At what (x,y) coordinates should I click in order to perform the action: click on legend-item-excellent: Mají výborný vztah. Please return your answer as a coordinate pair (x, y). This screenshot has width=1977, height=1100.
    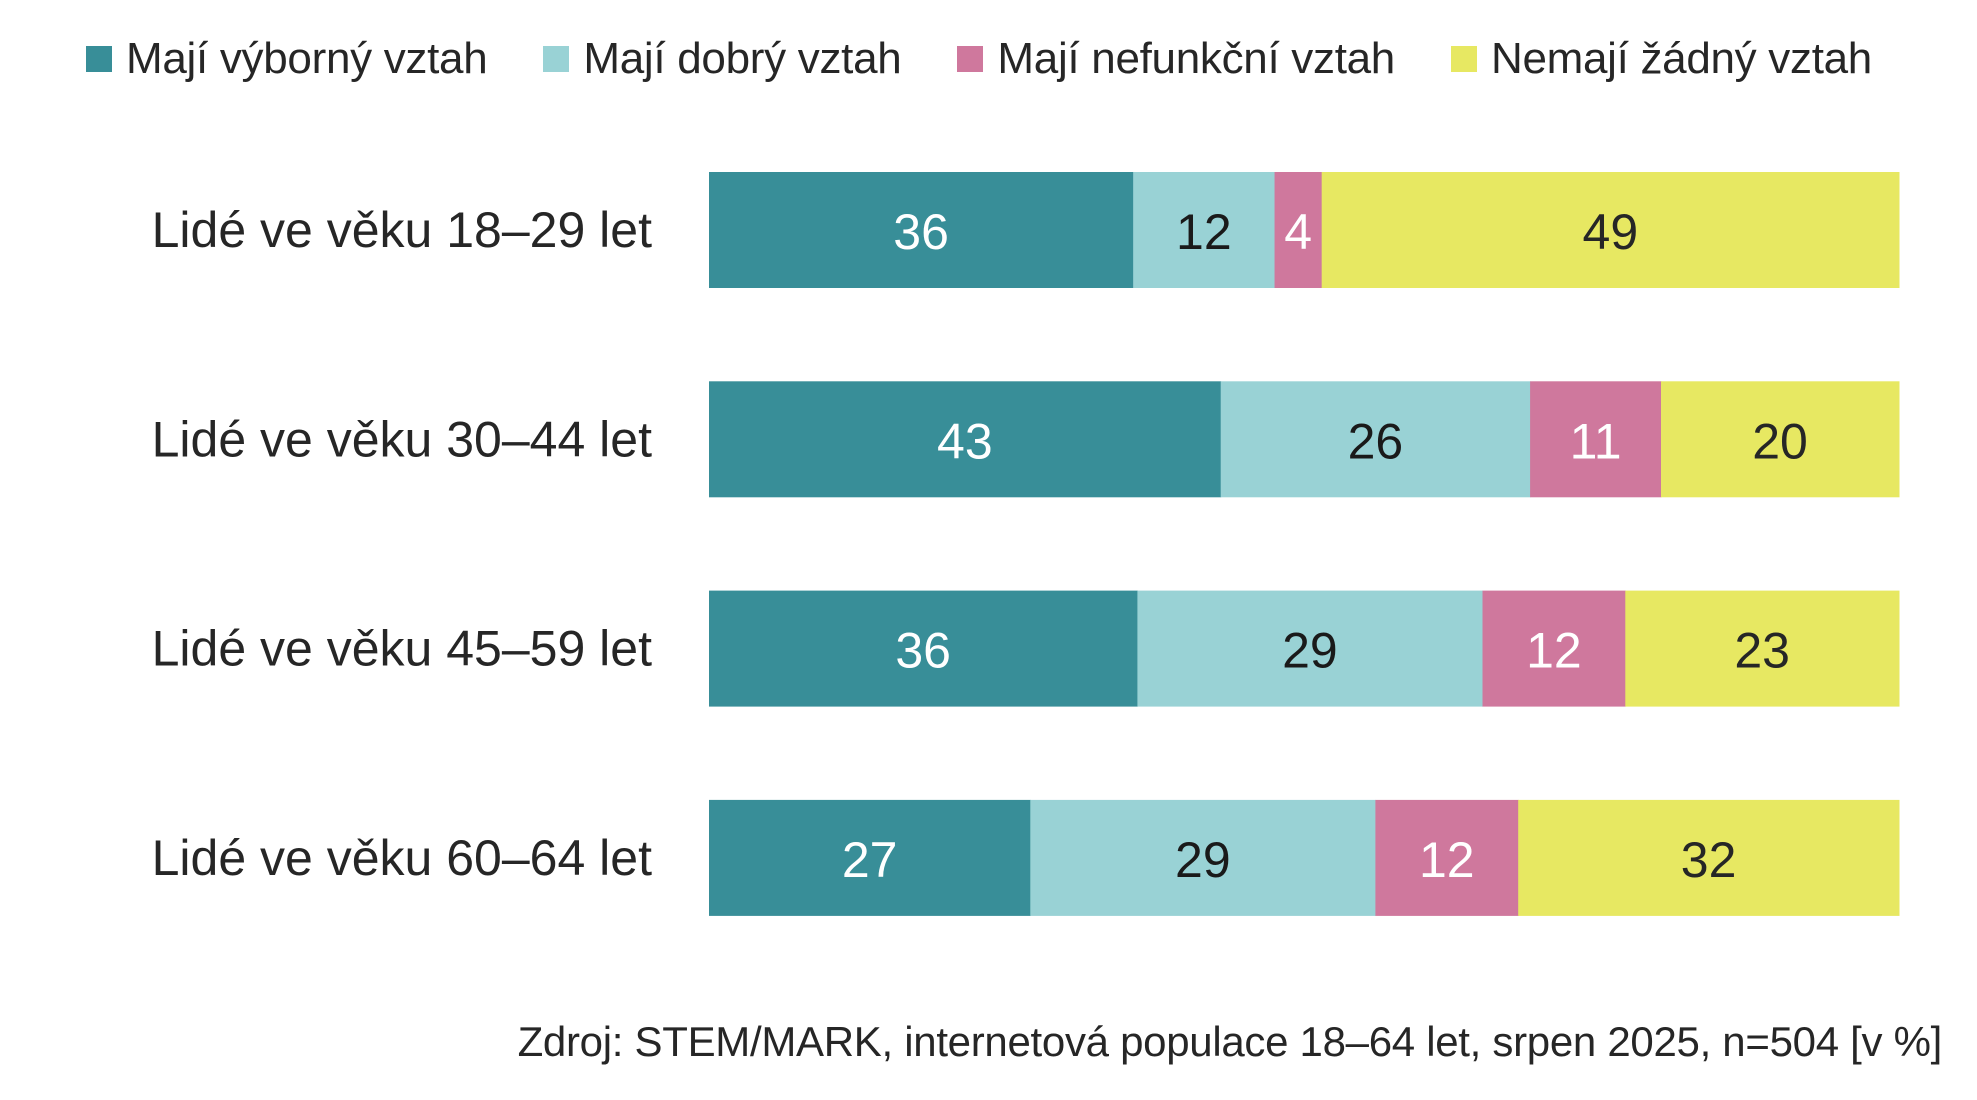
    Looking at the image, I should click on (287, 59).